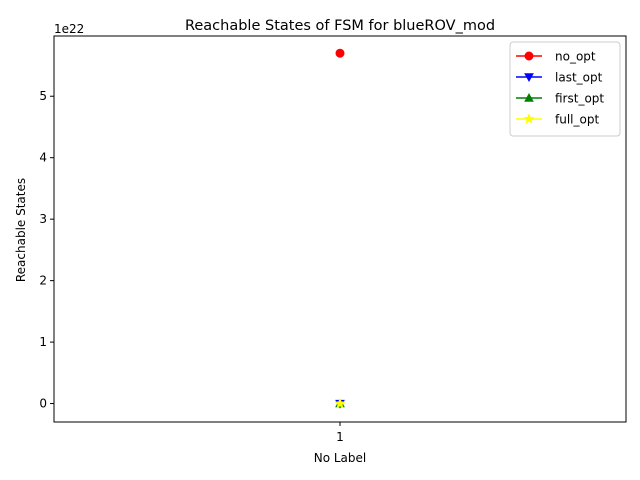 The image size is (640, 480). I want to click on x-tick-label: 1, so click(340, 437).